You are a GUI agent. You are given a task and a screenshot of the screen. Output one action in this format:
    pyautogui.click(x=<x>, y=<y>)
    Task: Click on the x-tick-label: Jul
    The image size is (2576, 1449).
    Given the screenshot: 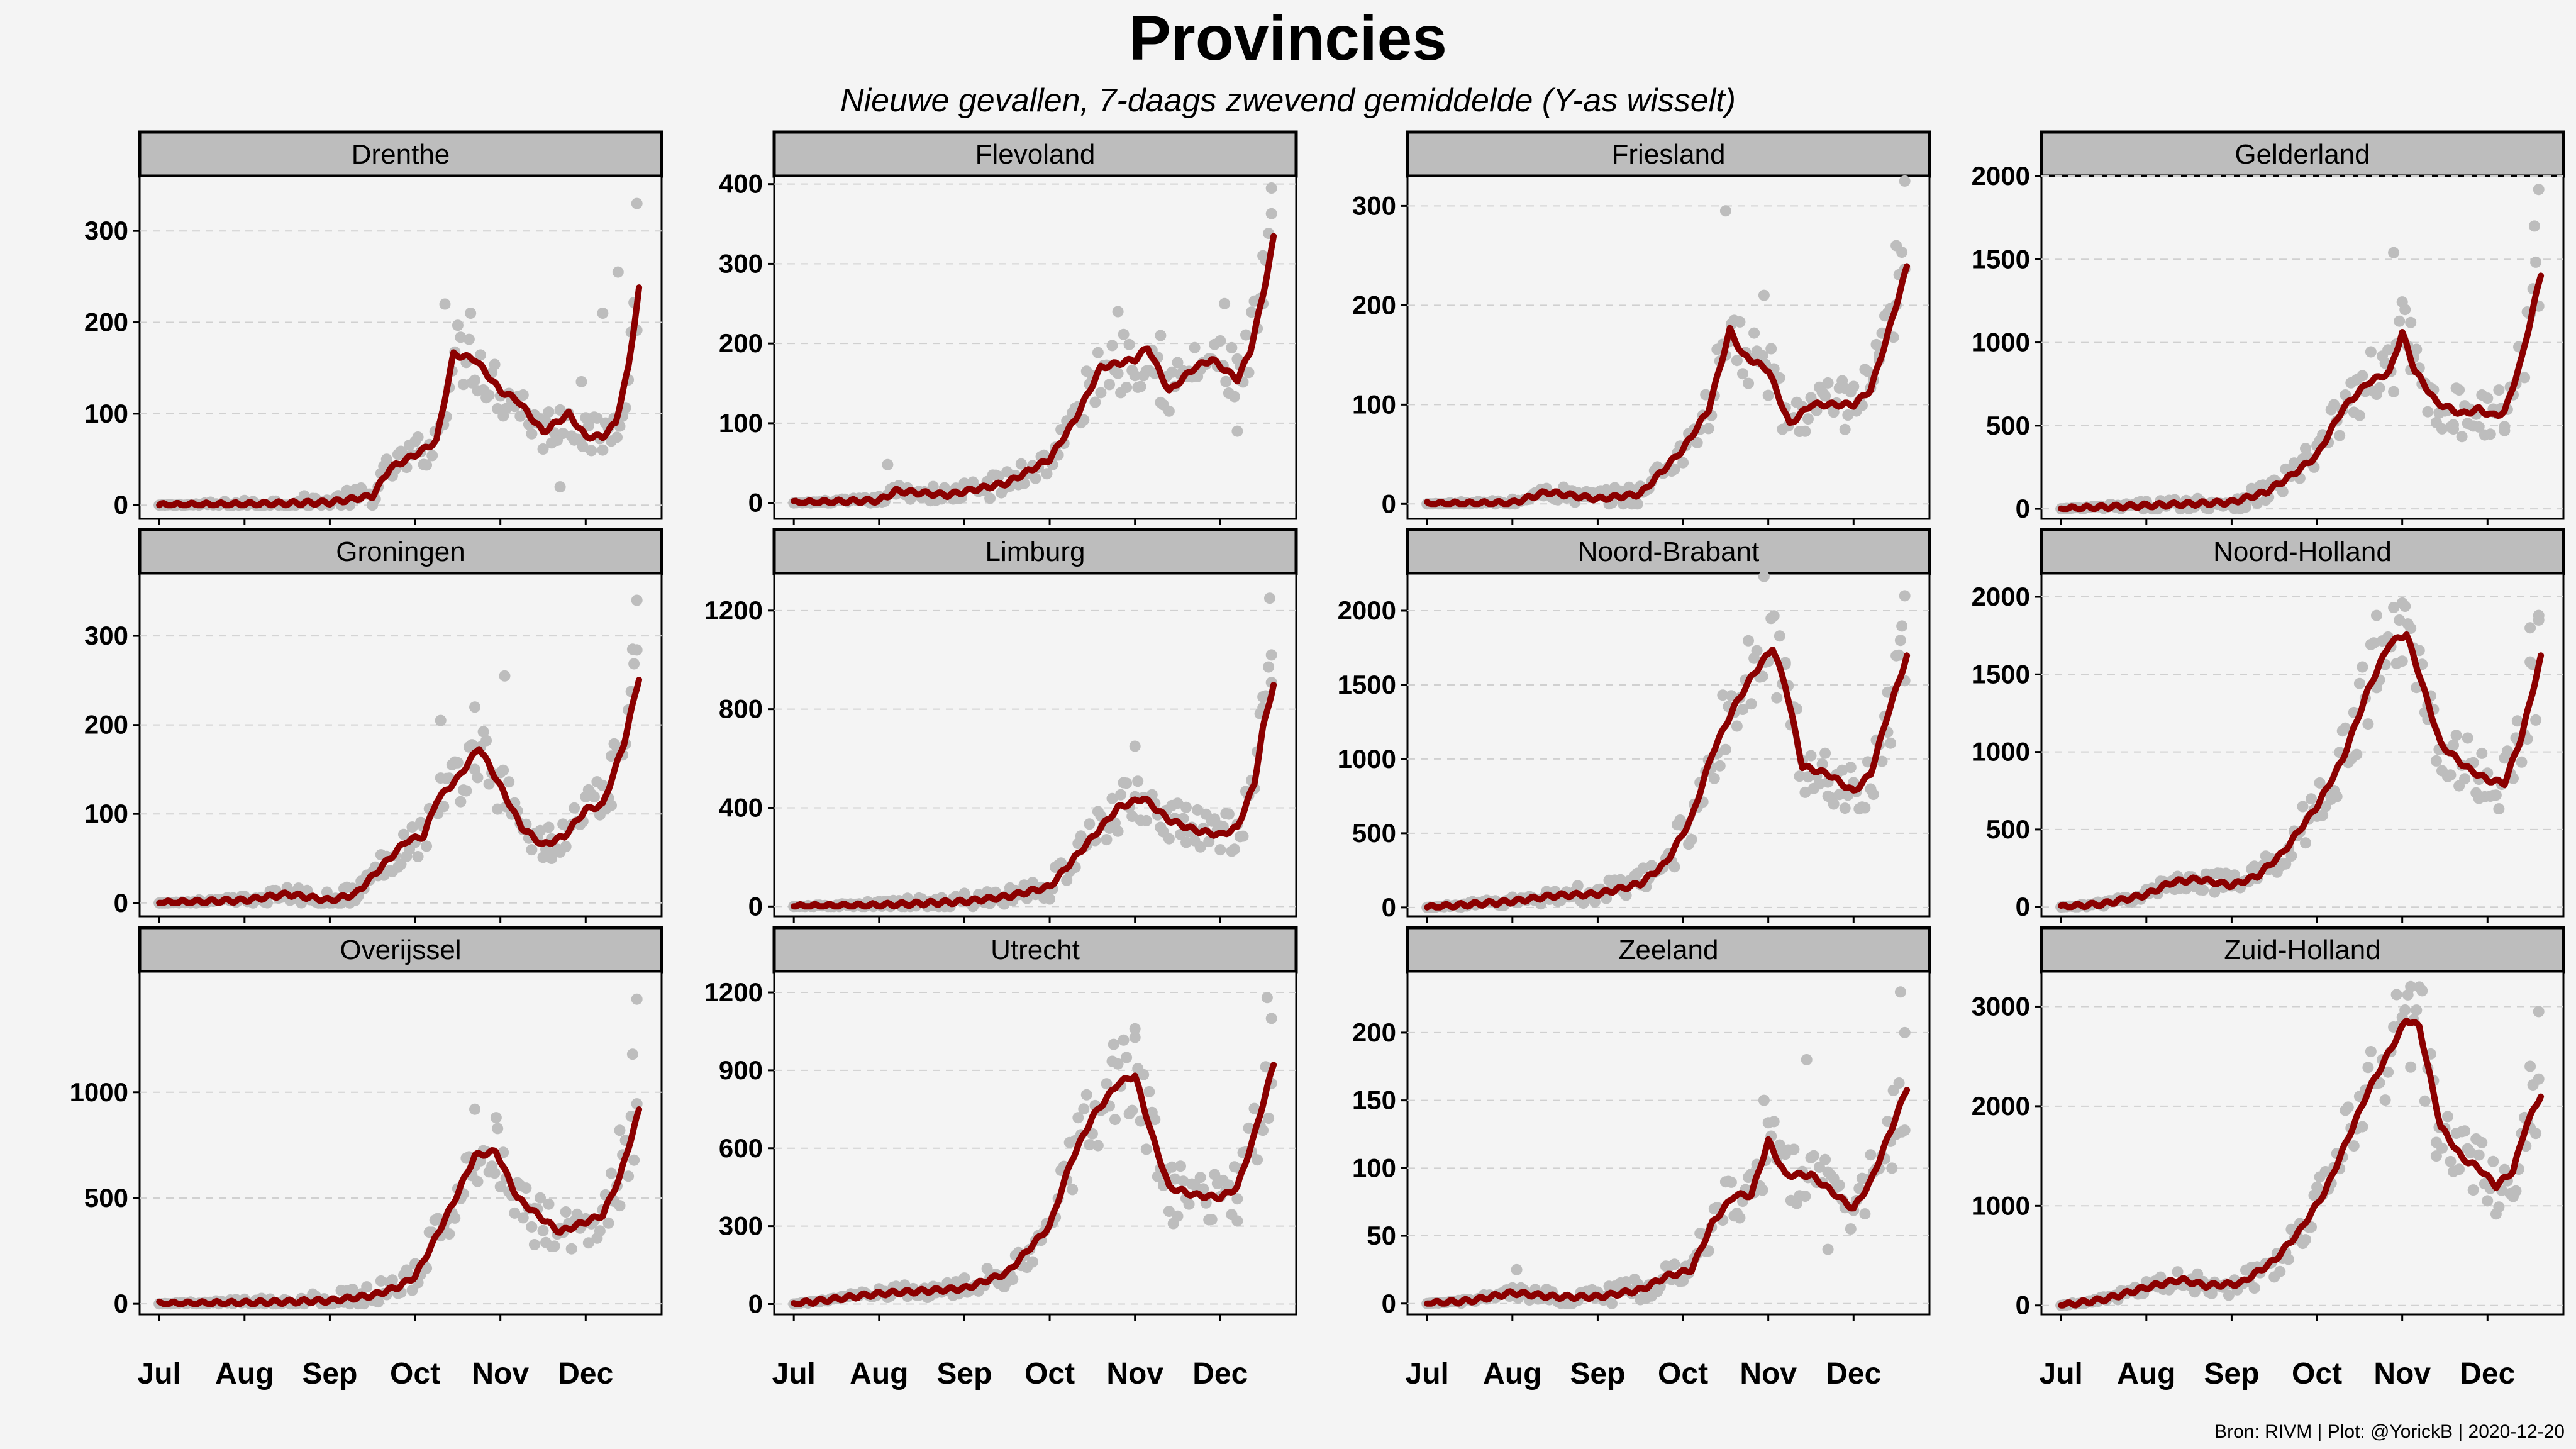 What is the action you would take?
    pyautogui.click(x=794, y=1374)
    